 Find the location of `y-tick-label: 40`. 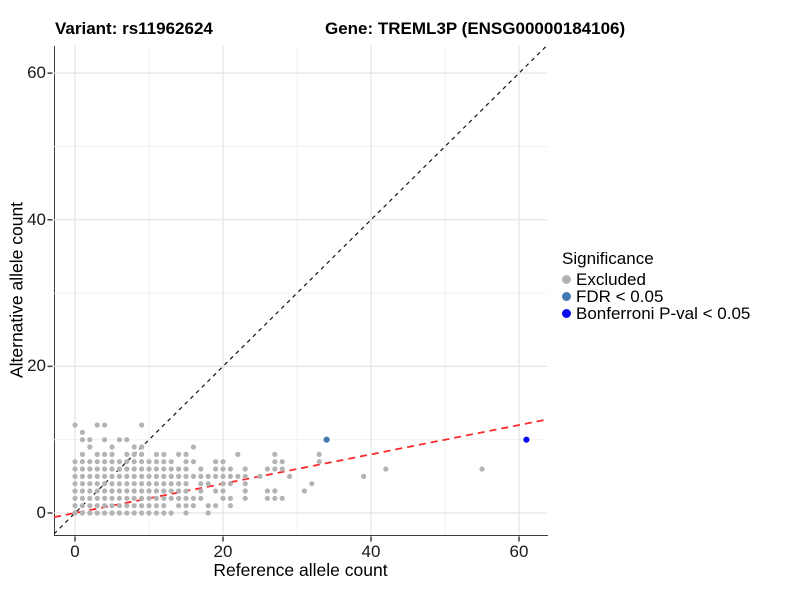

y-tick-label: 40 is located at coordinates (36, 219).